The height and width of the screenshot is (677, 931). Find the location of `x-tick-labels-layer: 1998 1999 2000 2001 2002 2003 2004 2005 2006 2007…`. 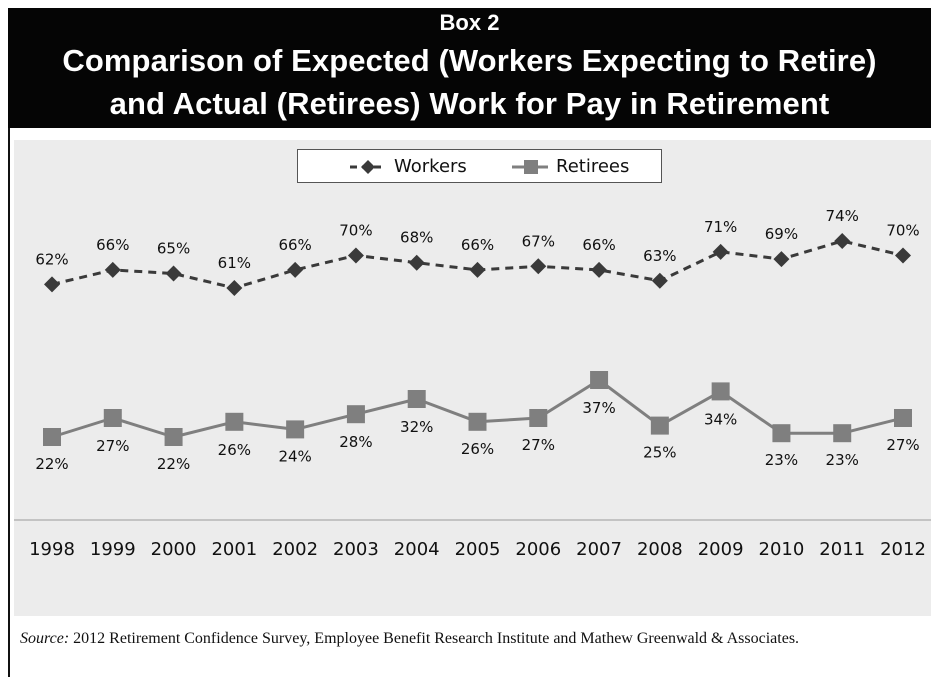

x-tick-labels-layer: 1998 1999 2000 2001 2002 2003 2004 2005 2006 2007… is located at coordinates (477, 549).